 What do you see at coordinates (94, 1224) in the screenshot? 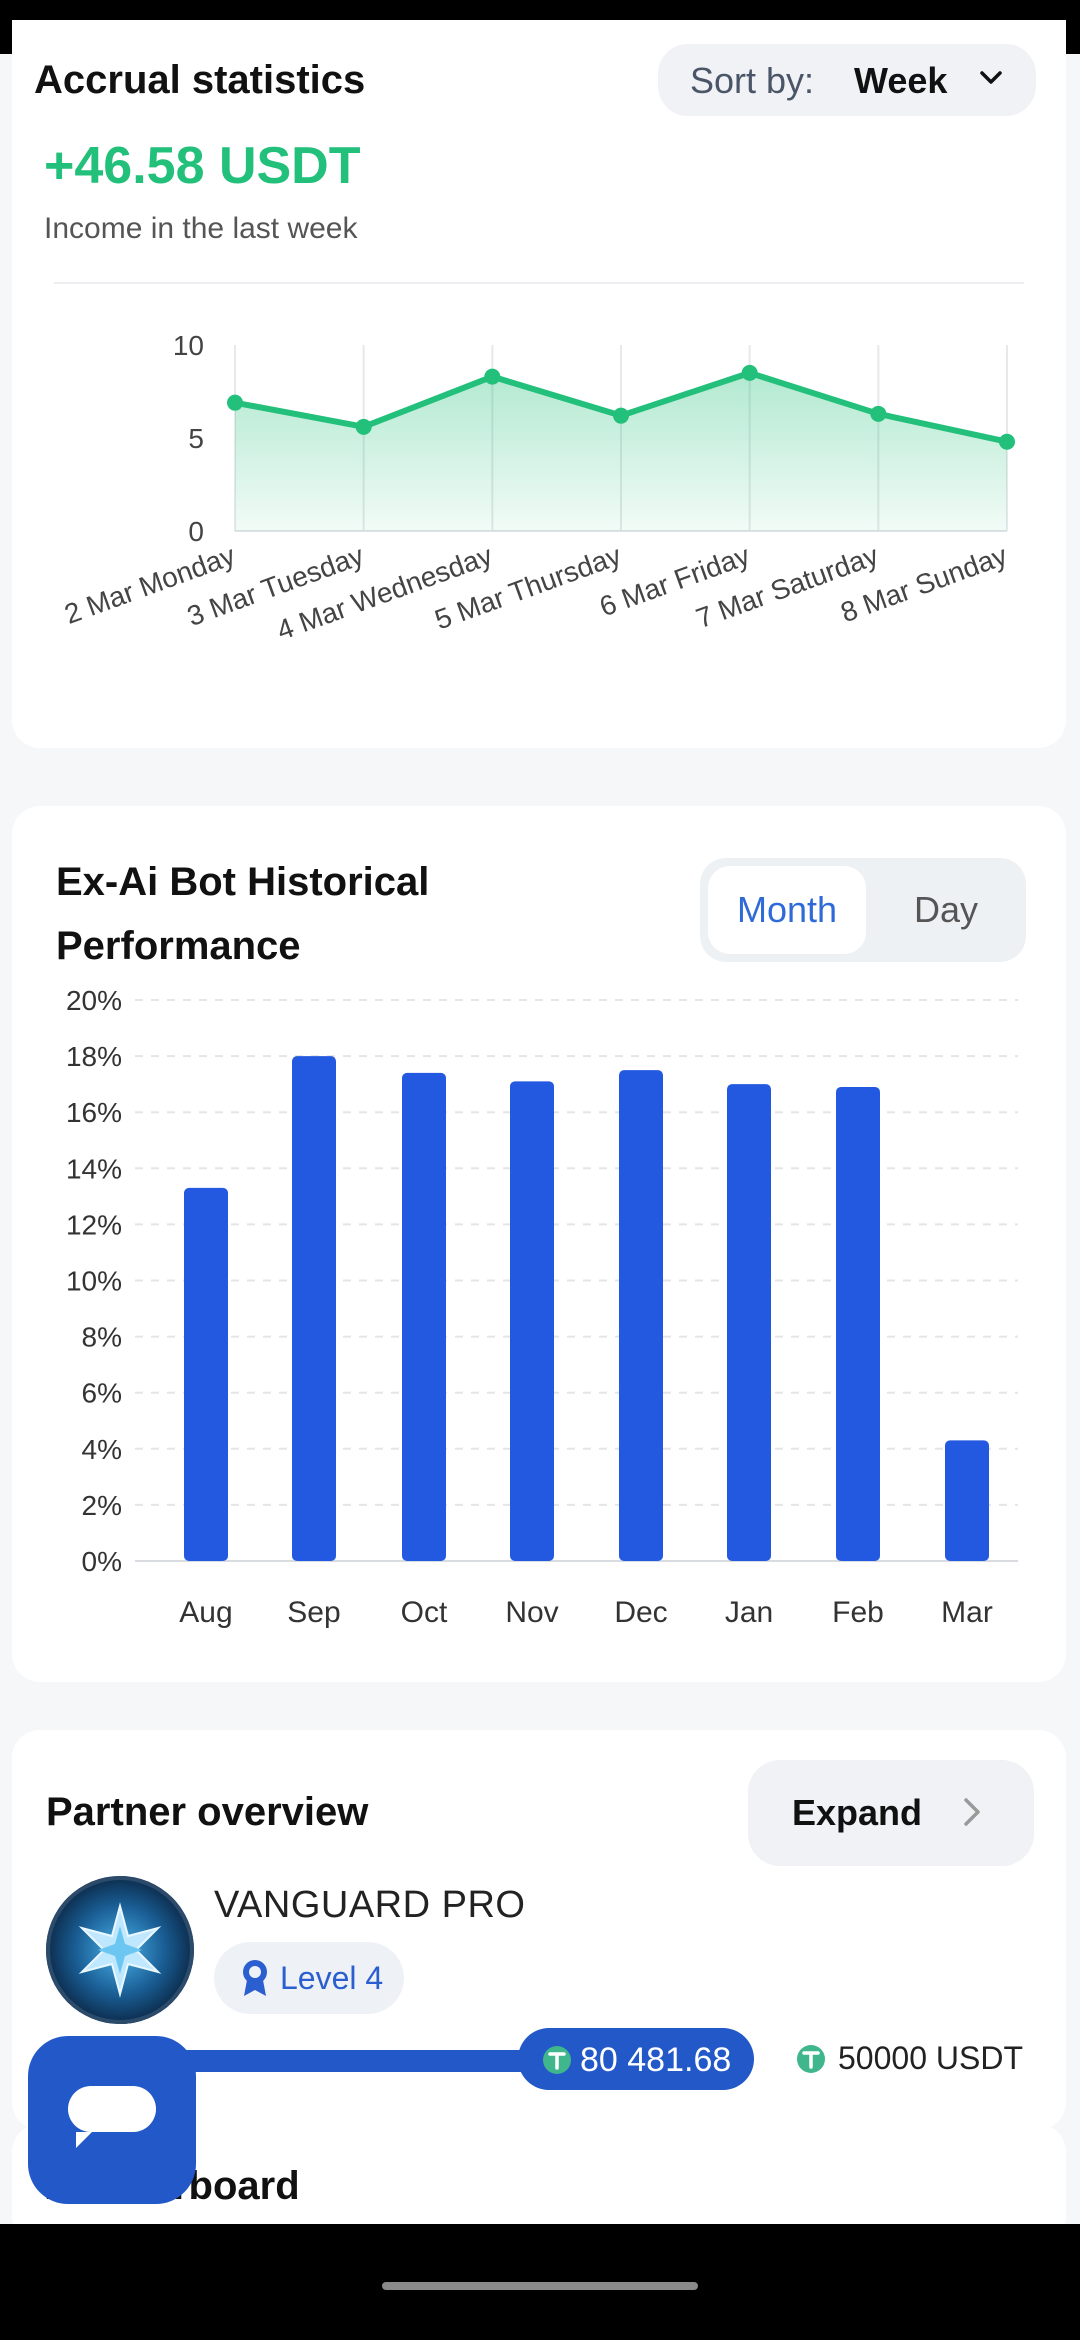
I see `y-tick-label: 12%` at bounding box center [94, 1224].